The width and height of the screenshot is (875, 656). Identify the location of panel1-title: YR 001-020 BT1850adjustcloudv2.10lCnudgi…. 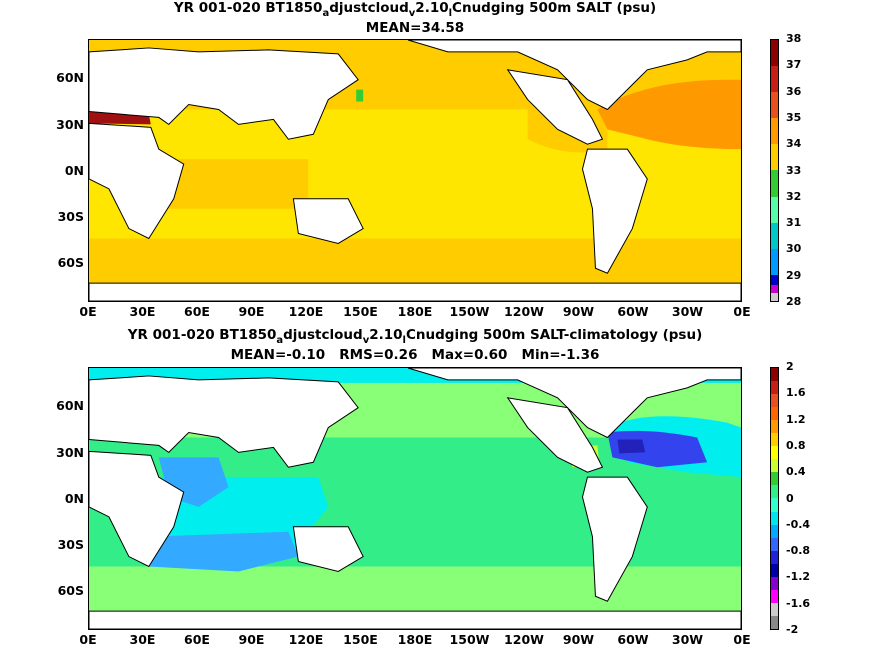
(415, 9).